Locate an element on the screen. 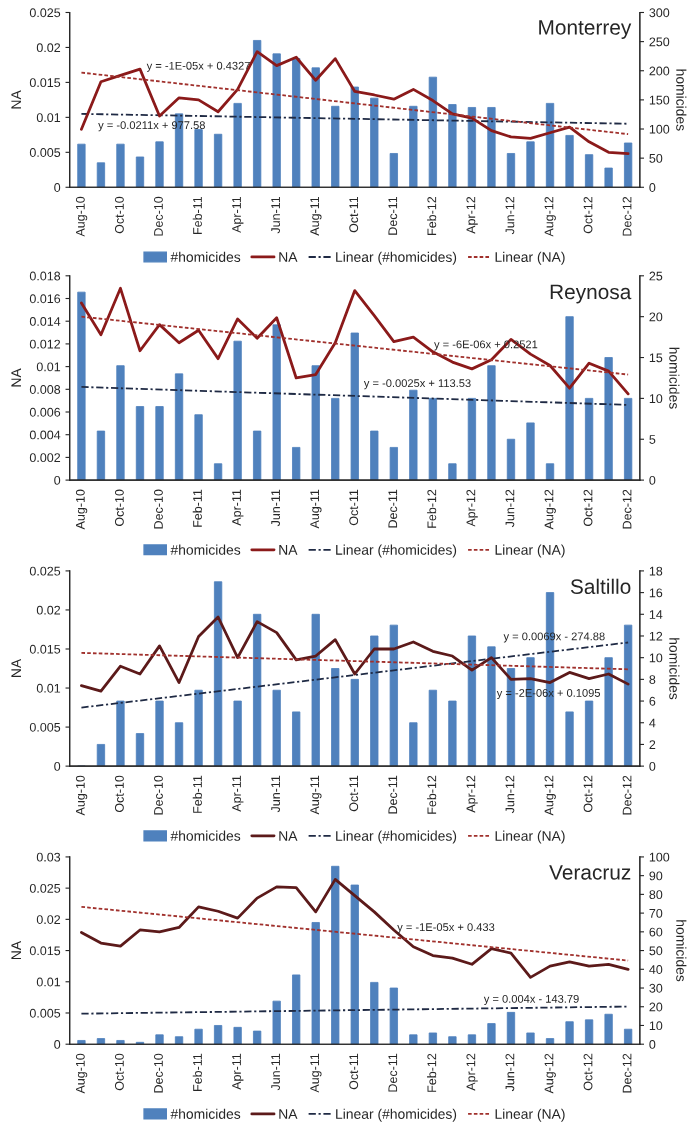  y-tick-label: 0.004 is located at coordinates (45, 435).